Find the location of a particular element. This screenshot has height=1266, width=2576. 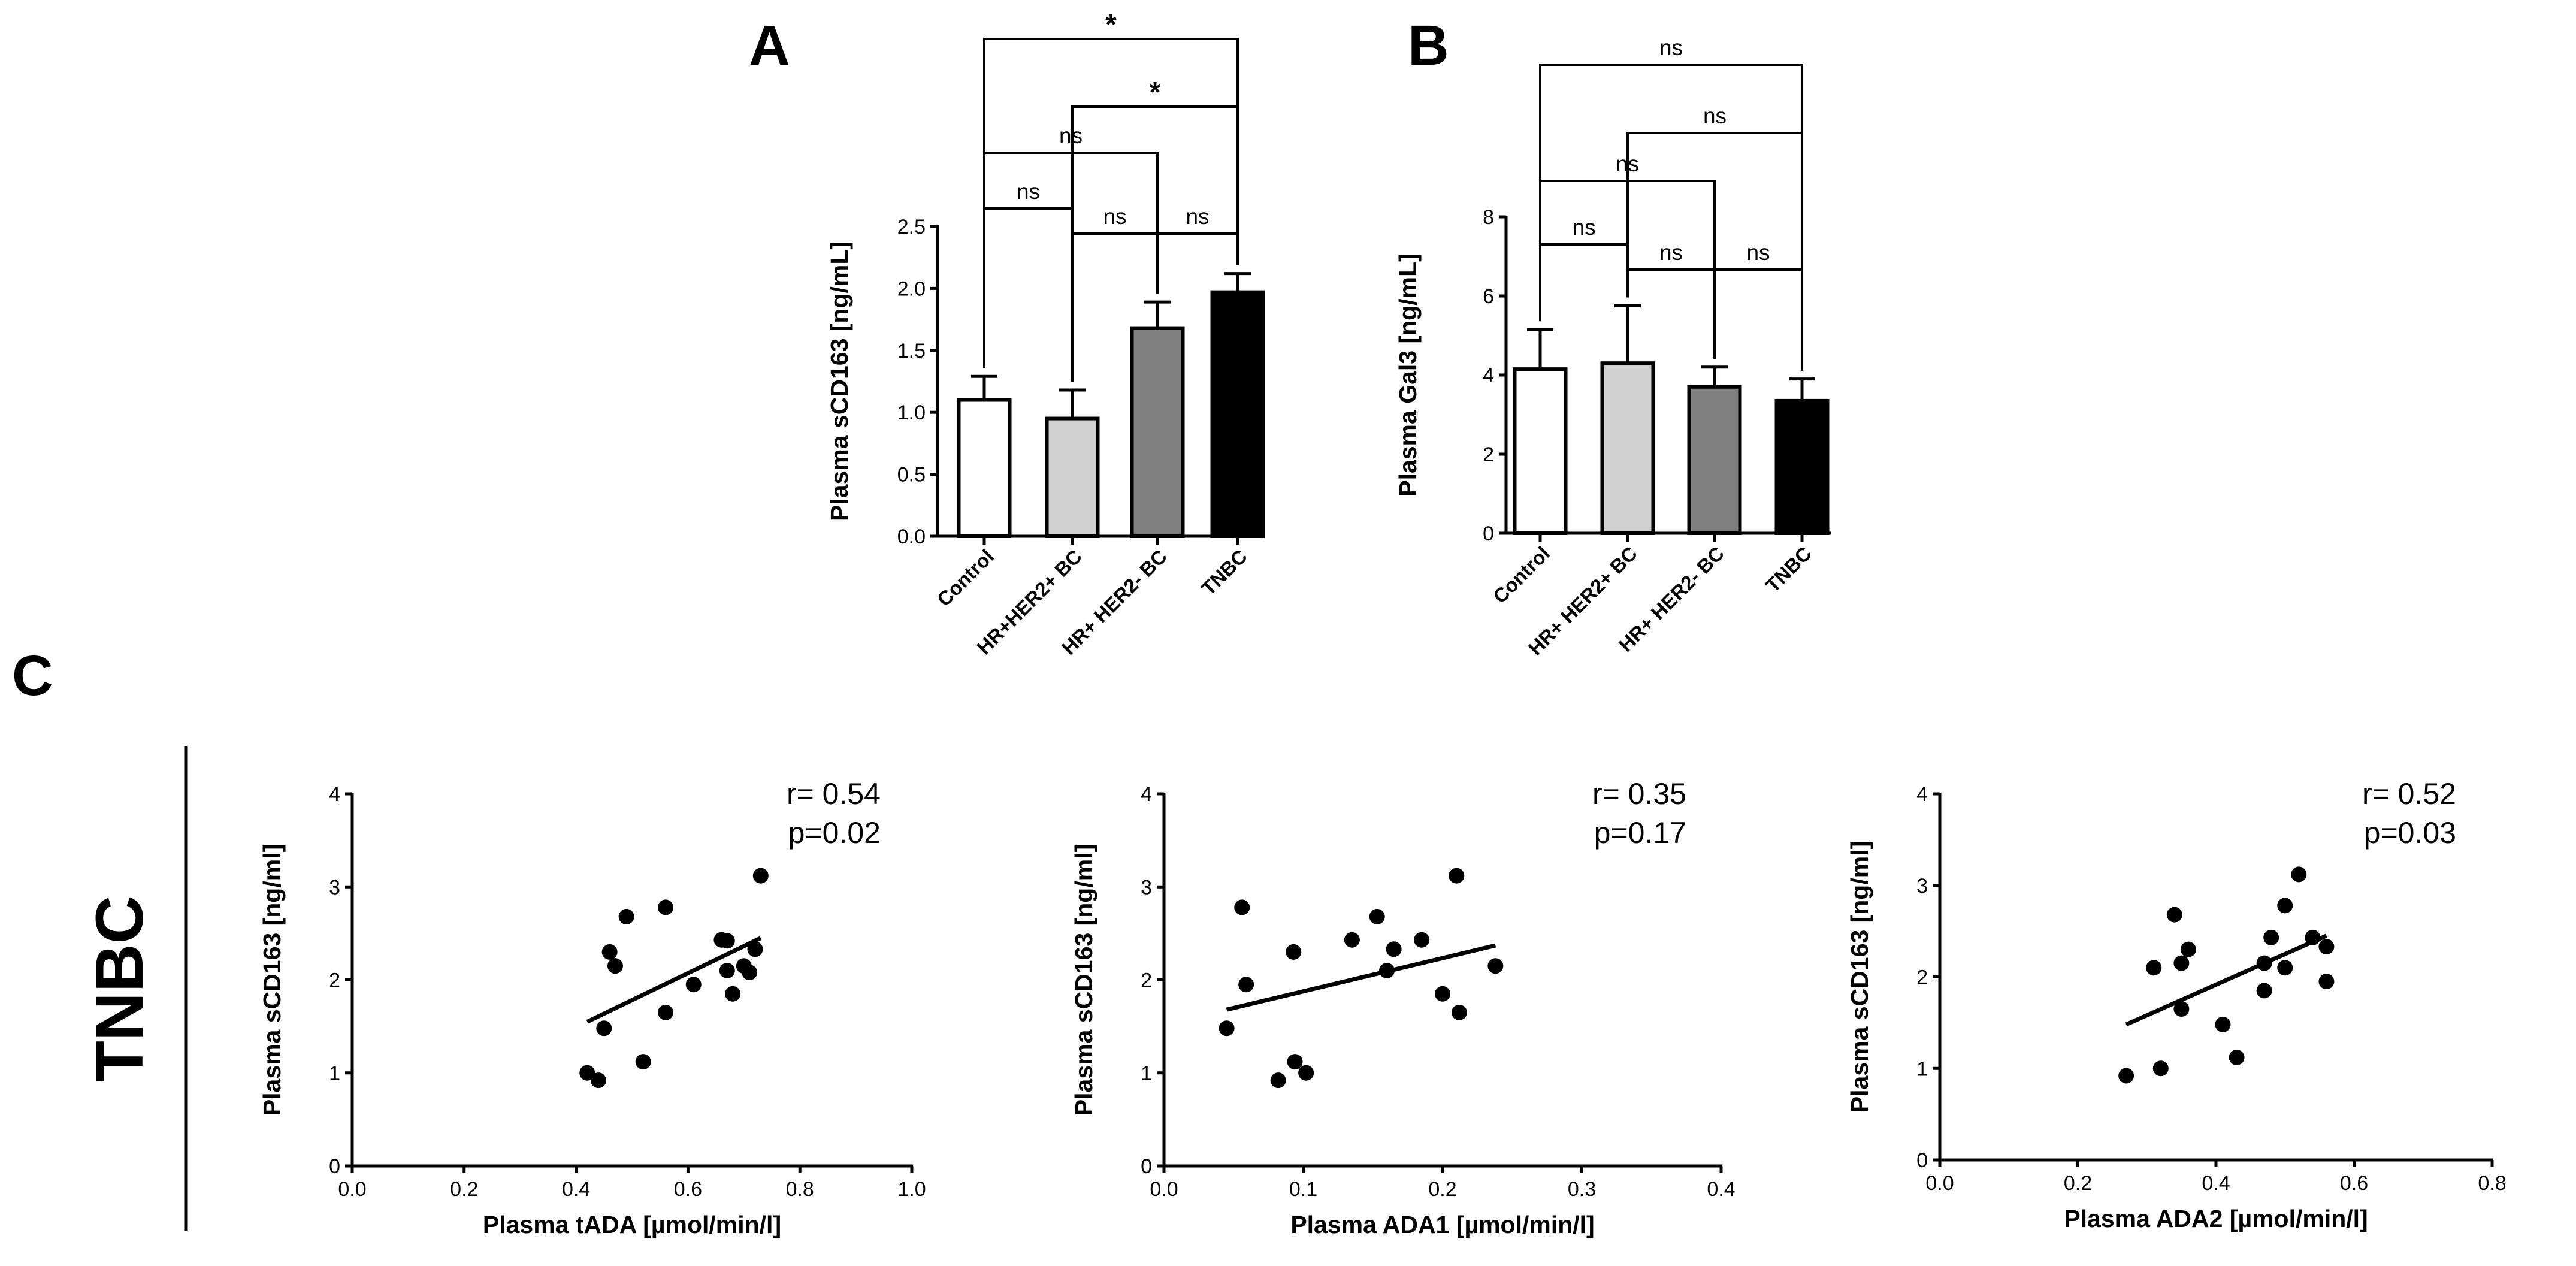

x-tick-label: 0.4 is located at coordinates (2216, 1183).